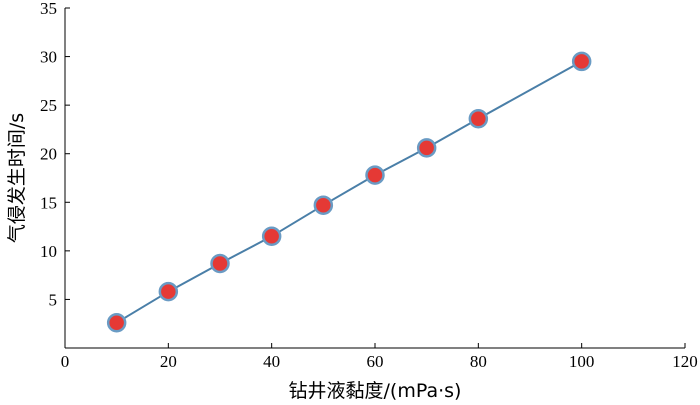 The height and width of the screenshot is (405, 700). What do you see at coordinates (48, 251) in the screenshot?
I see `y-tick-label: 10` at bounding box center [48, 251].